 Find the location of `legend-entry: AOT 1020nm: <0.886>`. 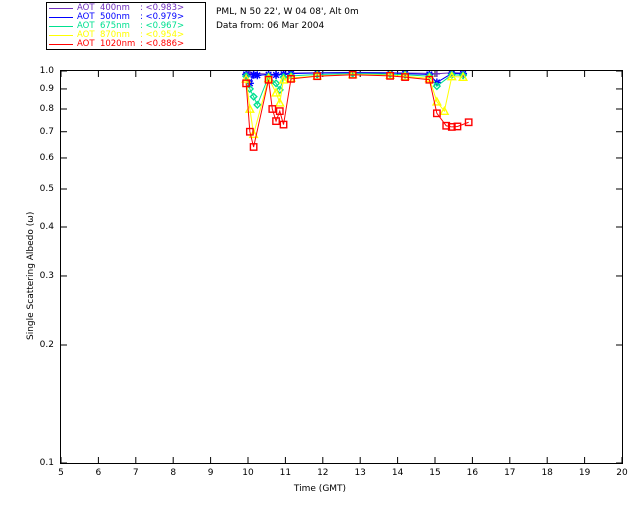

legend-entry: AOT 1020nm: <0.886> is located at coordinates (127, 44).